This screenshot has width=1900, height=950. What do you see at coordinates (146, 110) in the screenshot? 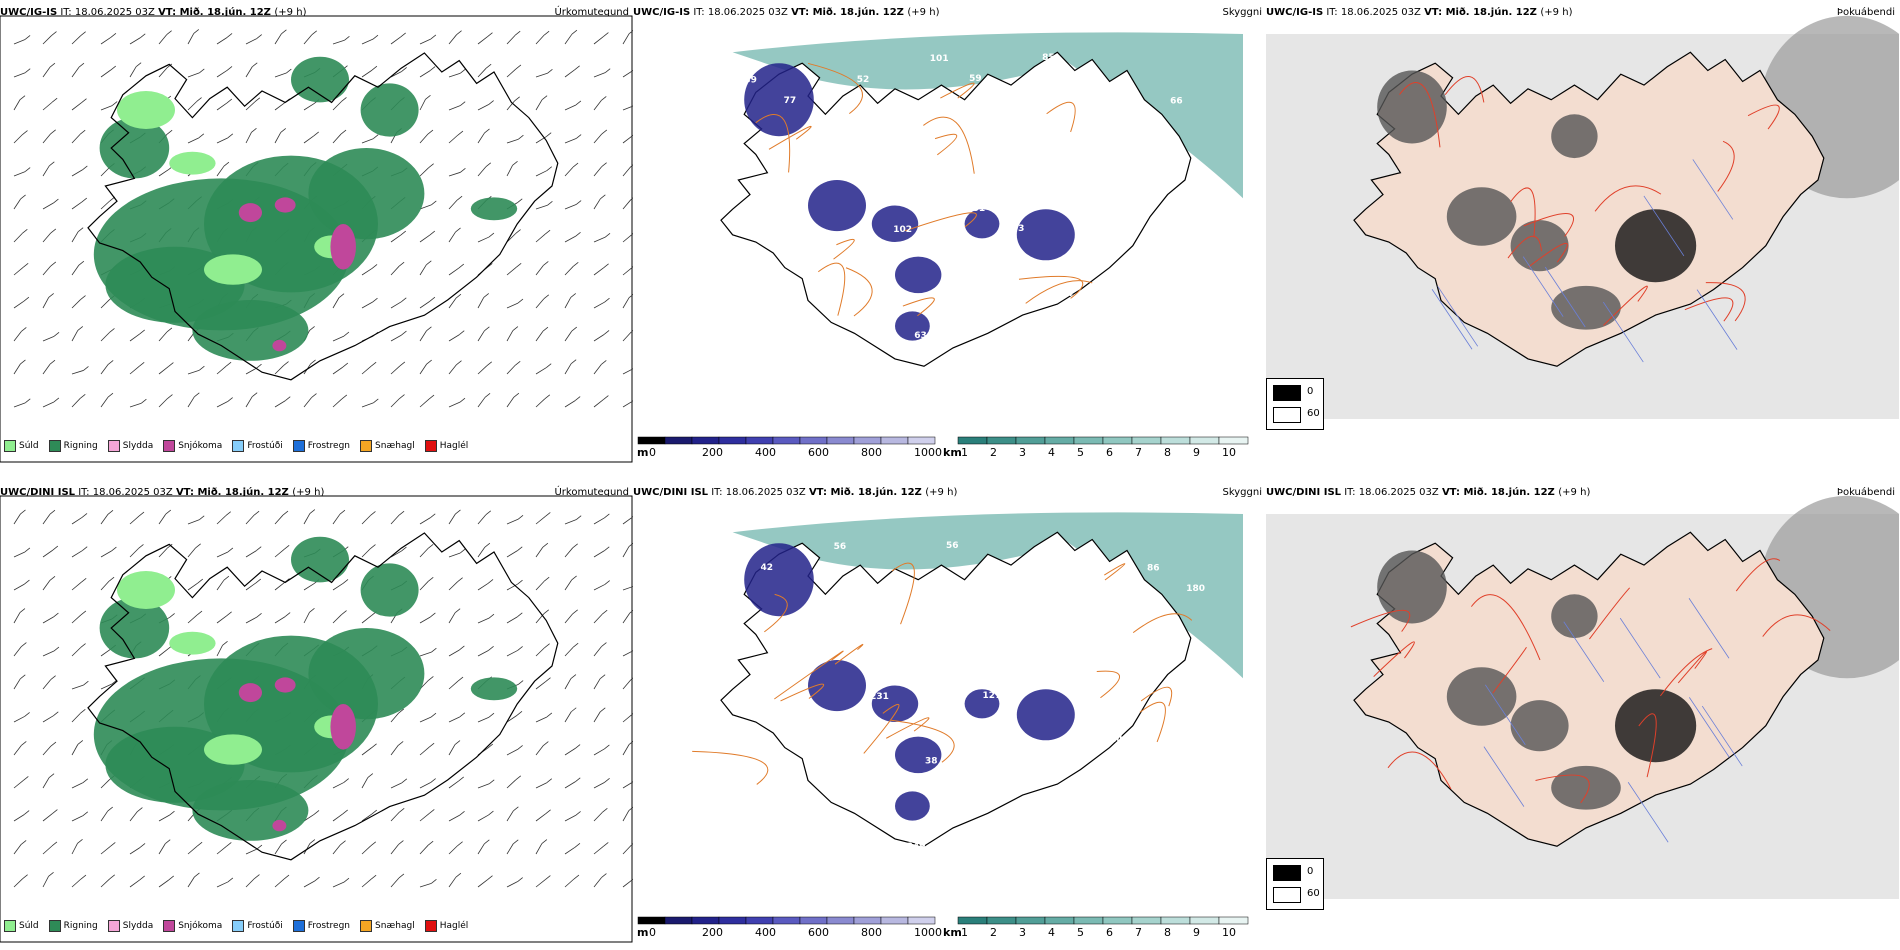
I see `drizzle-area` at bounding box center [146, 110].